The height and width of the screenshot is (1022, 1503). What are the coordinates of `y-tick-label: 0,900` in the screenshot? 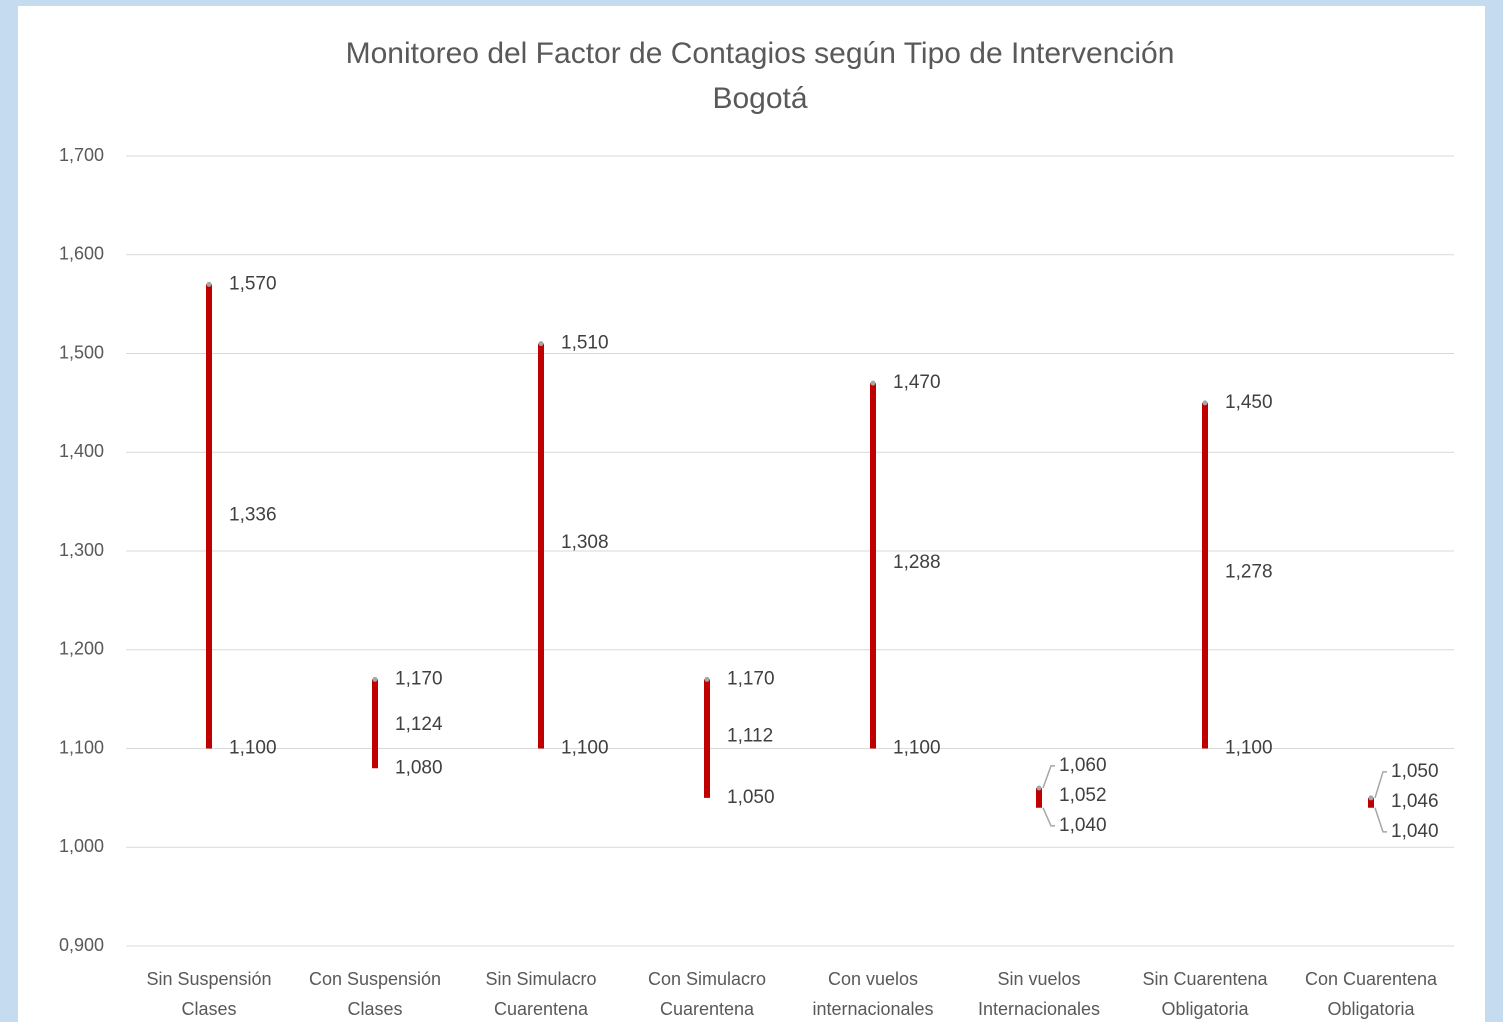 It's located at (81, 945).